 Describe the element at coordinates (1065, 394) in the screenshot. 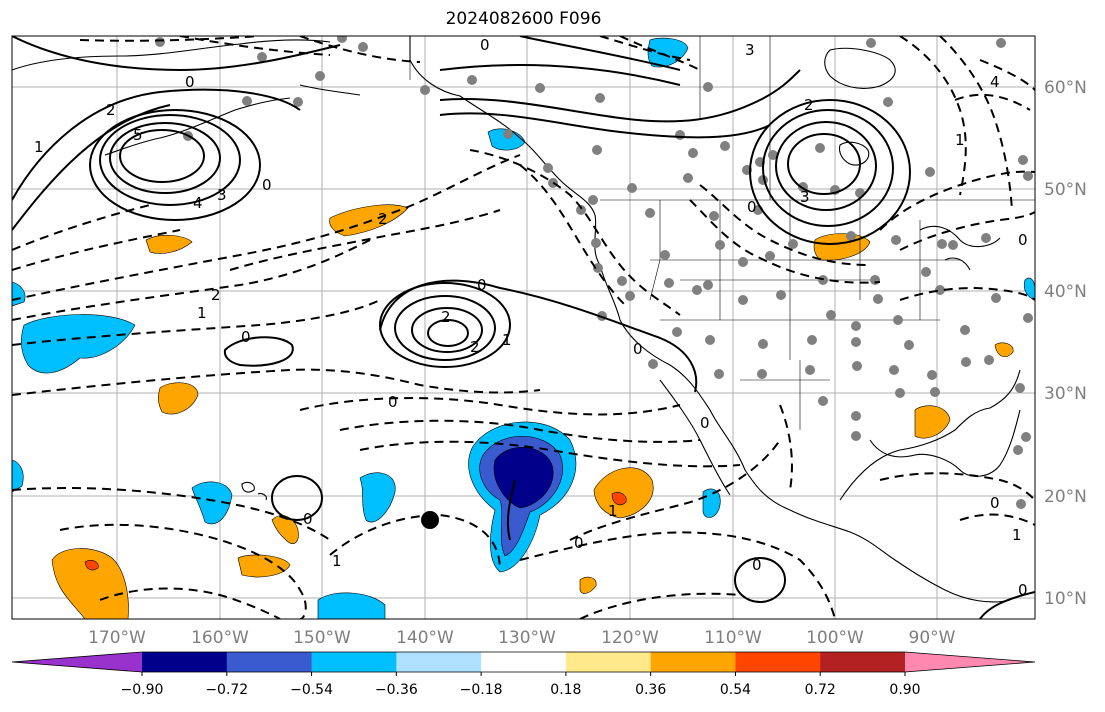

I see `lat-tick-label: 30°N` at that location.